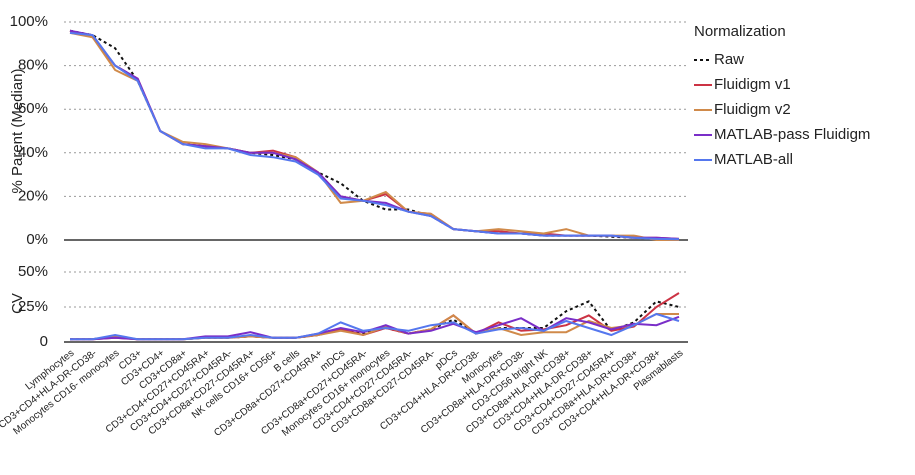 This screenshot has width=915, height=475. What do you see at coordinates (752, 84) in the screenshot?
I see `legend-label: Fluidigm v1` at bounding box center [752, 84].